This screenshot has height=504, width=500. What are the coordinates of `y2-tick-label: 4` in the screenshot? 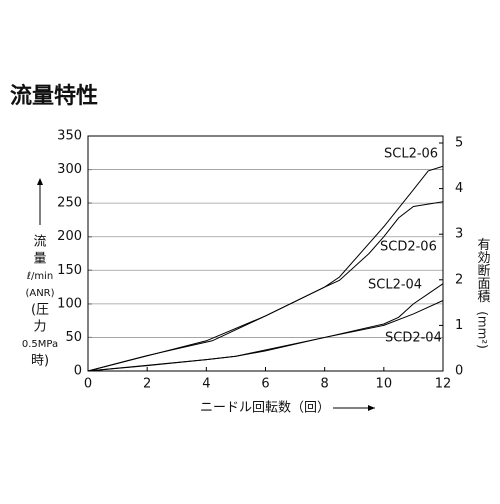 It's located at (459, 188).